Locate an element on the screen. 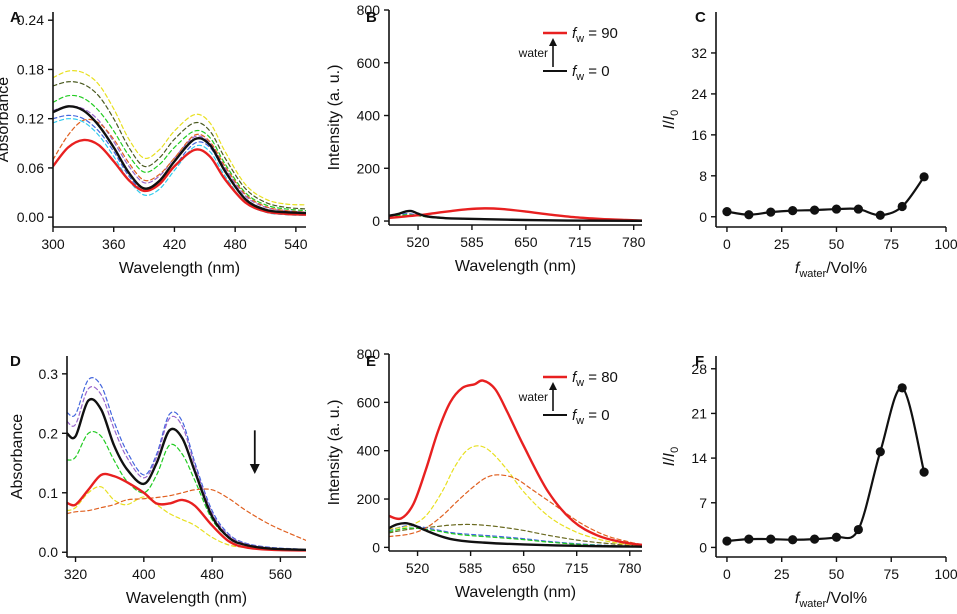 The height and width of the screenshot is (614, 957). legend-label-top: fw = 90 is located at coordinates (595, 35).